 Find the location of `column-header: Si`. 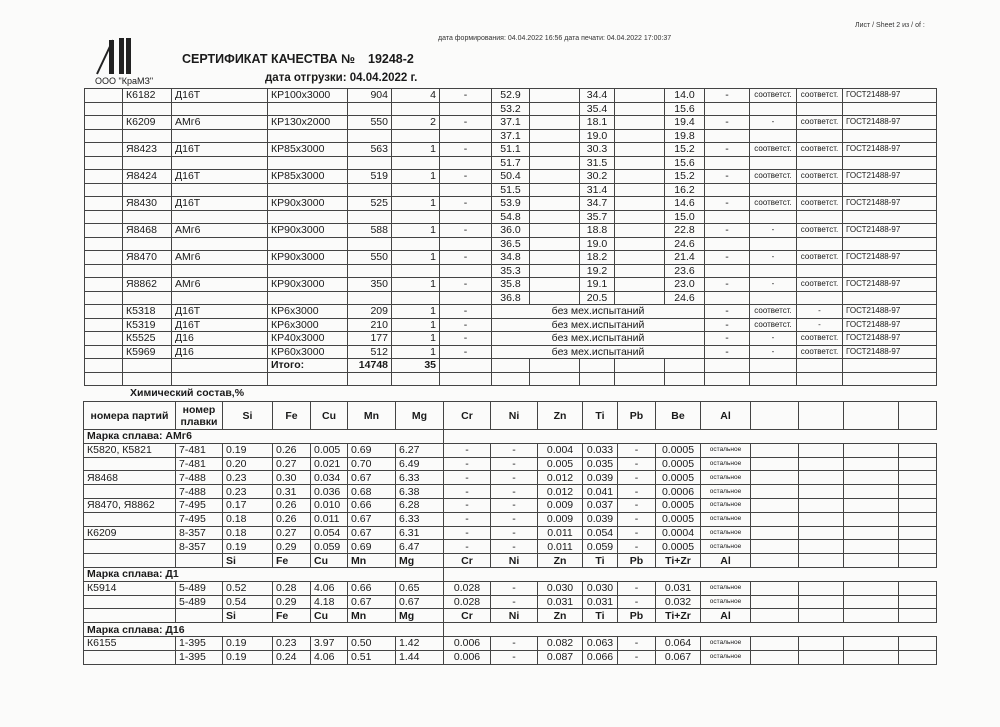

column-header: Si is located at coordinates (247, 560).